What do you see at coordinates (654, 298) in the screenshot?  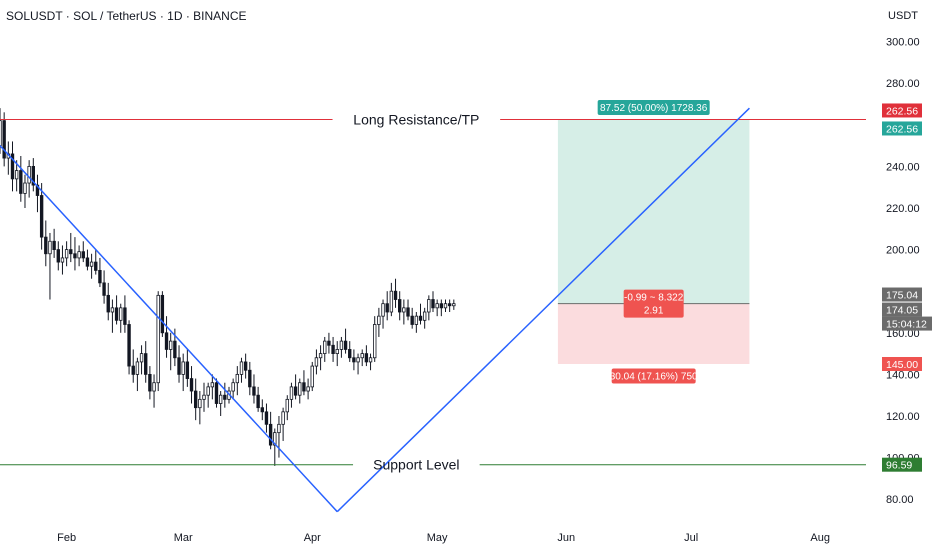 I see `entry-label-1: -0.99 ~ 8.322` at bounding box center [654, 298].